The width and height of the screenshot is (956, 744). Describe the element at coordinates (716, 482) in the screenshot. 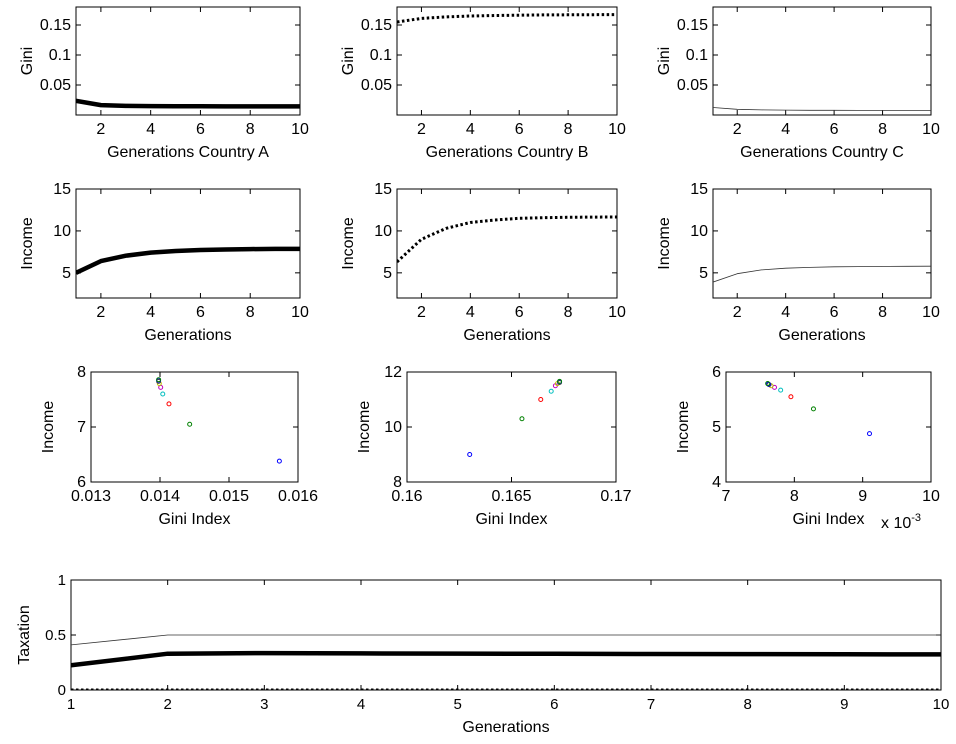

I see `y-tick-label: 4` at that location.